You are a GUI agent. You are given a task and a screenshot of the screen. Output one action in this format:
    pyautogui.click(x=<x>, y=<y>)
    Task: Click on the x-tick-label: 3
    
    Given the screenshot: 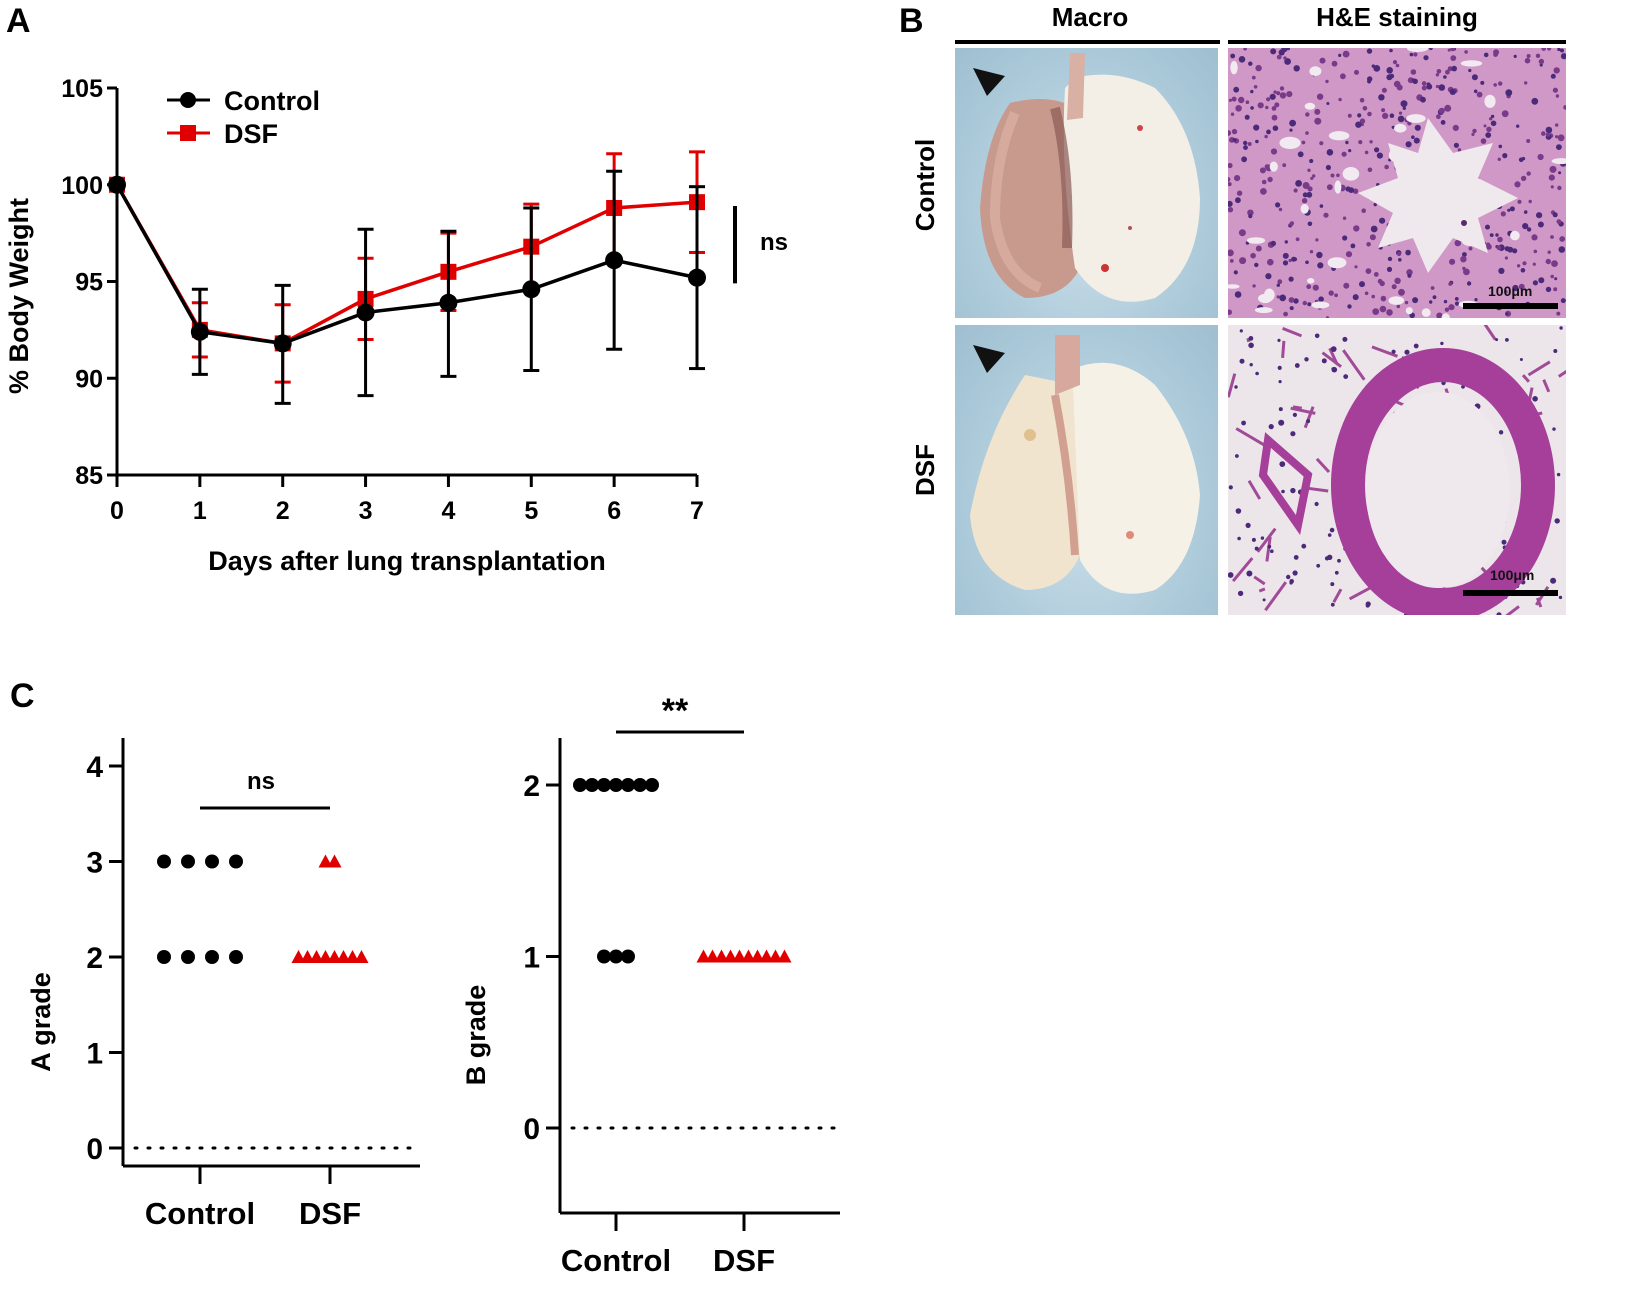 What is the action you would take?
    pyautogui.click(x=366, y=511)
    